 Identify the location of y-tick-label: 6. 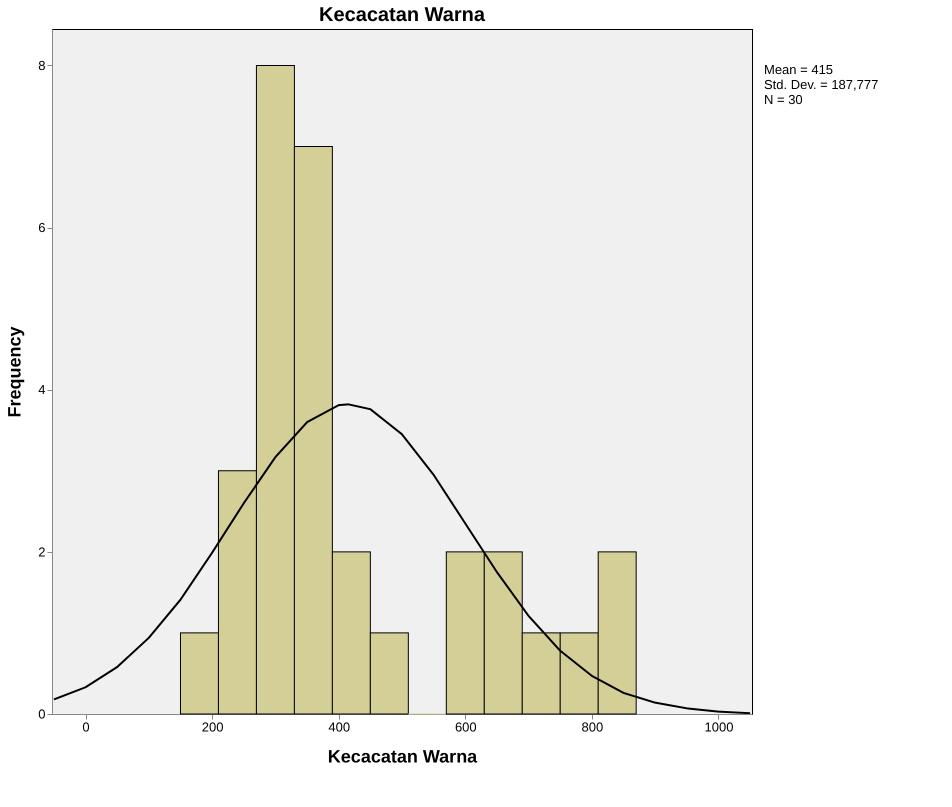
(42, 228).